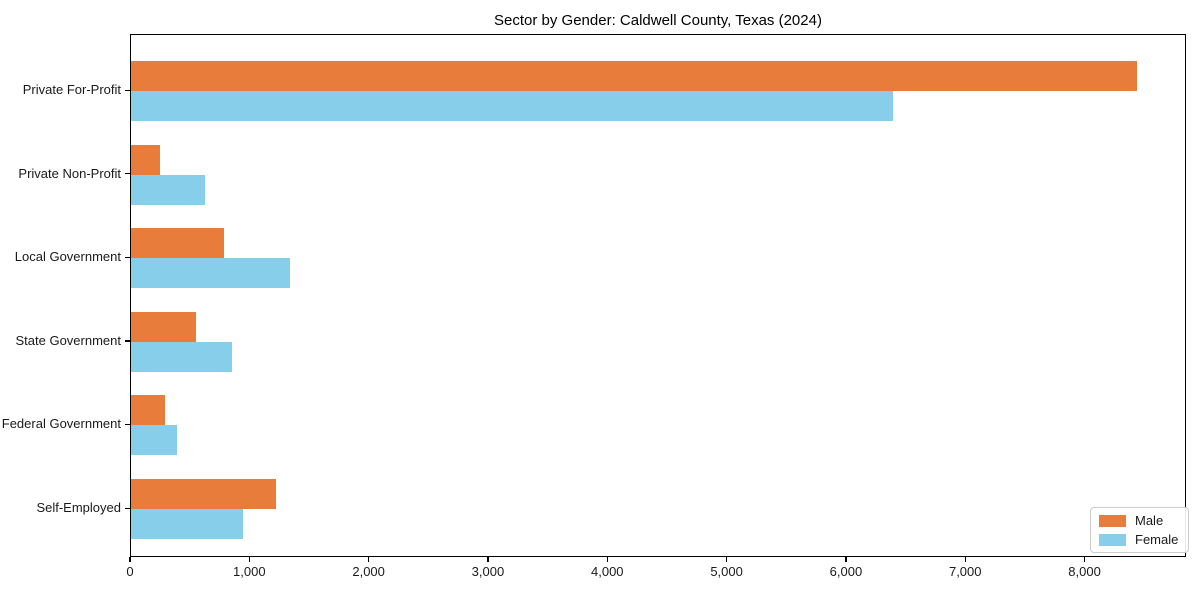 Image resolution: width=1200 pixels, height=600 pixels. What do you see at coordinates (1149, 520) in the screenshot?
I see `legend-label-male: Male` at bounding box center [1149, 520].